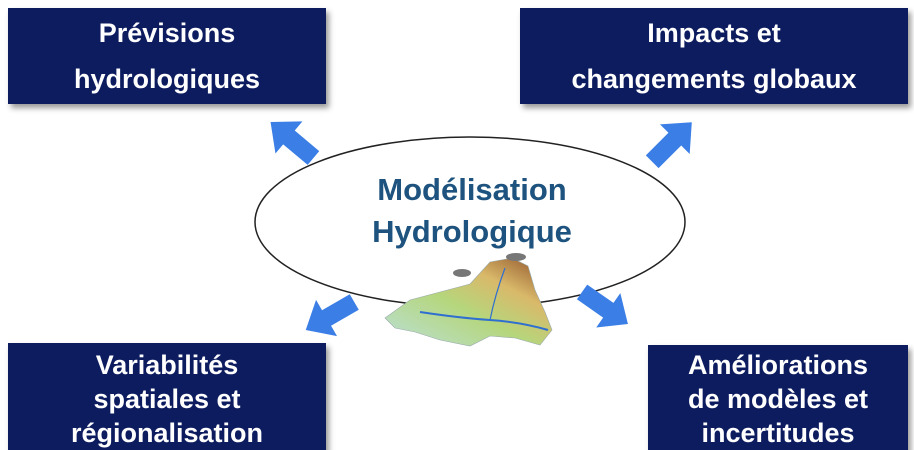 The image size is (914, 450). What do you see at coordinates (471, 189) in the screenshot?
I see `center-title: Modélisation` at bounding box center [471, 189].